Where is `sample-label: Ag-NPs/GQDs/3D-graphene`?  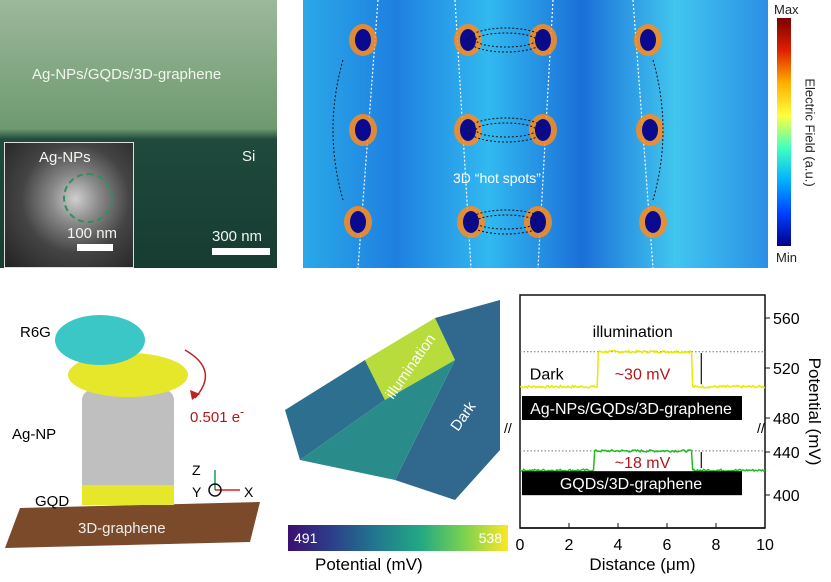 sample-label: Ag-NPs/GQDs/3D-graphene is located at coordinates (631, 409).